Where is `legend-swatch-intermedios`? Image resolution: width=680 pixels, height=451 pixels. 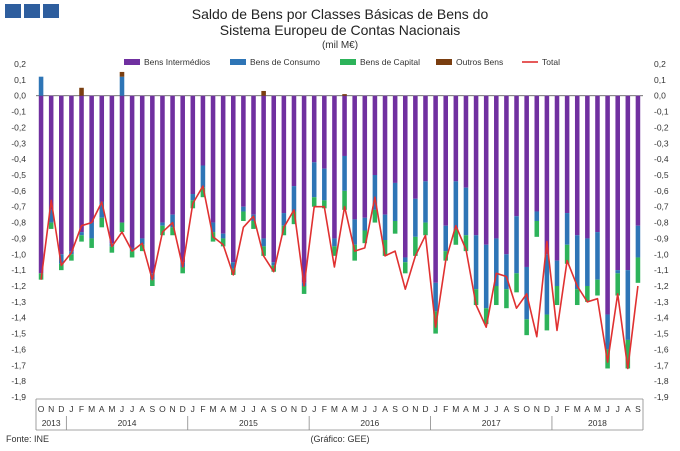
legend-swatch-intermedios is located at coordinates (132, 62).